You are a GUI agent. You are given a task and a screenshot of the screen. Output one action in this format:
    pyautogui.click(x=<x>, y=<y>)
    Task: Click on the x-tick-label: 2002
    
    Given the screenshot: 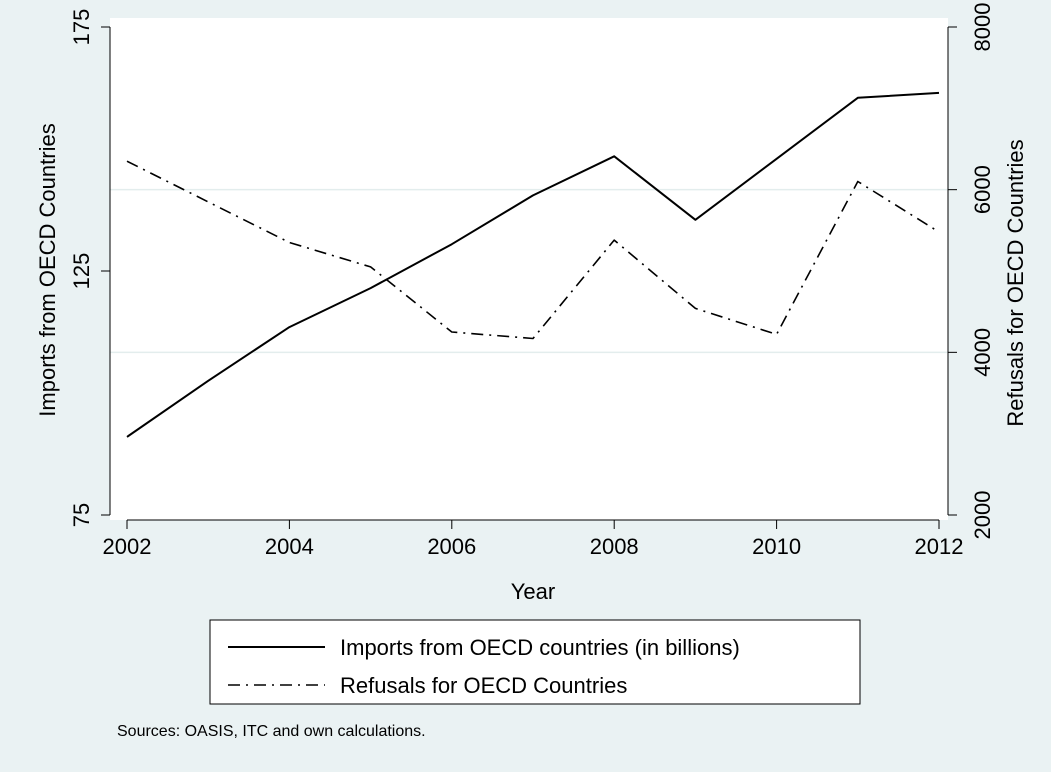 What is the action you would take?
    pyautogui.click(x=127, y=546)
    